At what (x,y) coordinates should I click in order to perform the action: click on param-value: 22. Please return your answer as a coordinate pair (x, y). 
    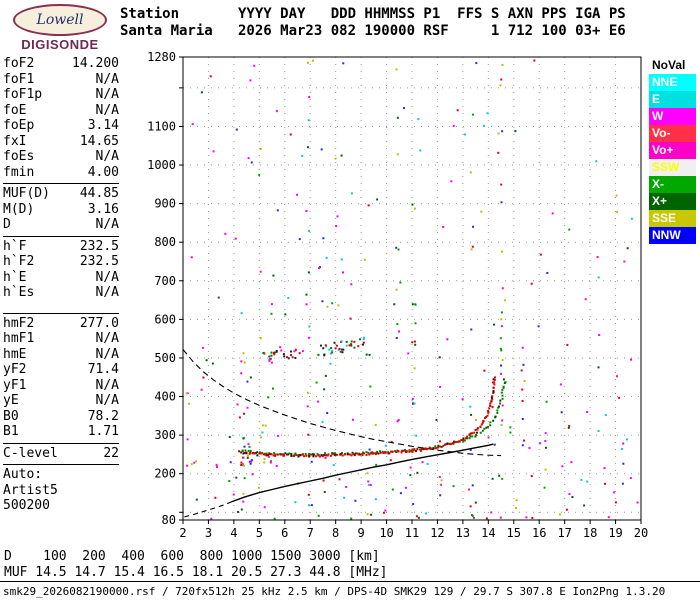
    Looking at the image, I should click on (111, 453).